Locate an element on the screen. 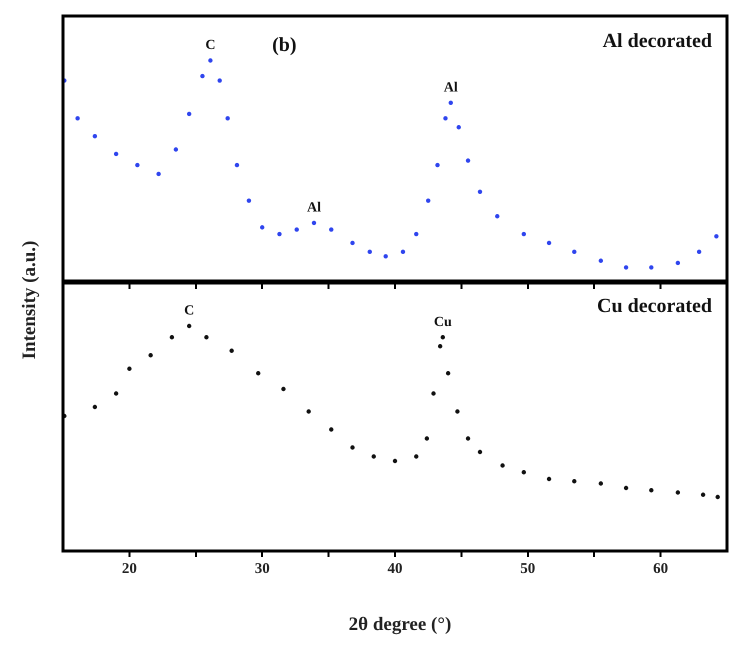 The height and width of the screenshot is (656, 731). x-axis-title: 2θ degree (°) is located at coordinates (400, 625).